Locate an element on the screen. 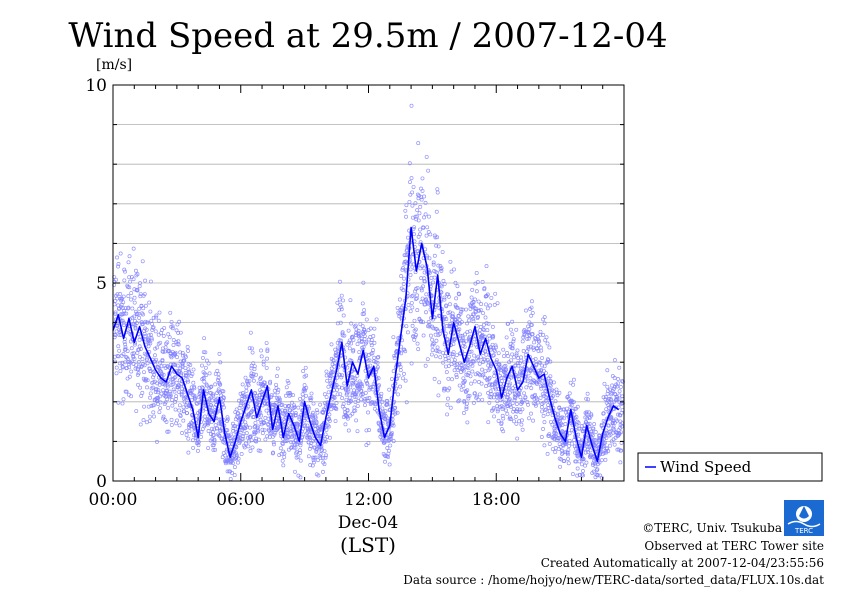 This screenshot has height=595, width=842. x-tick-label: 00:00 is located at coordinates (113, 500).